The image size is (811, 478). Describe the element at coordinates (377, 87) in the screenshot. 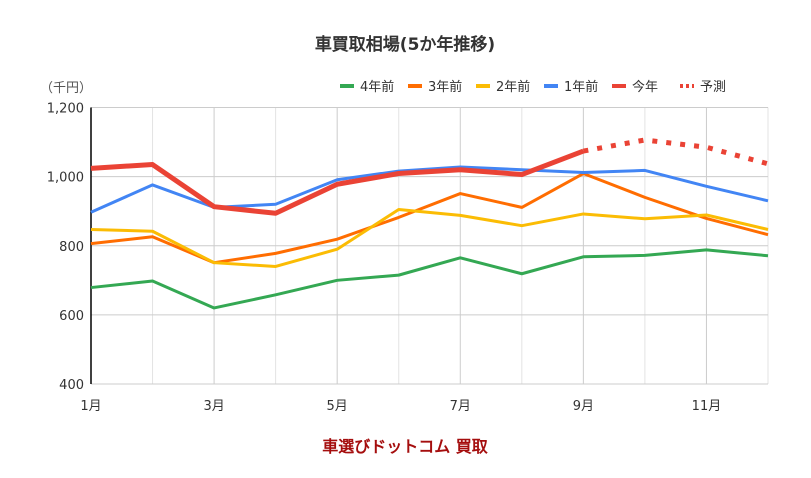

I see `legend-label: 4年前` at that location.